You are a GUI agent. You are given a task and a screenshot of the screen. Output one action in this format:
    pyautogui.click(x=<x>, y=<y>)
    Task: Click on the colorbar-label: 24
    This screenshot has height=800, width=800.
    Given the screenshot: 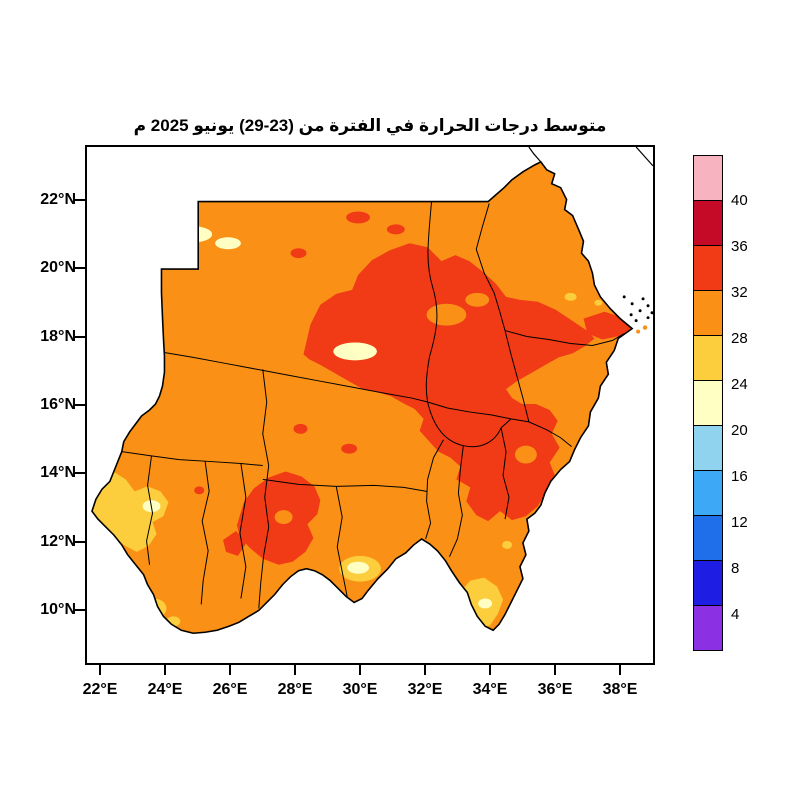 What is the action you would take?
    pyautogui.click(x=739, y=384)
    